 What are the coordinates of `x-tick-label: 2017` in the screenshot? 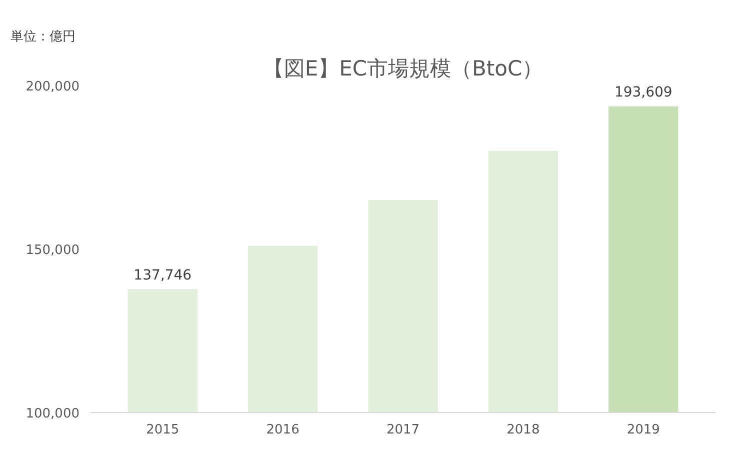 It's located at (403, 430).